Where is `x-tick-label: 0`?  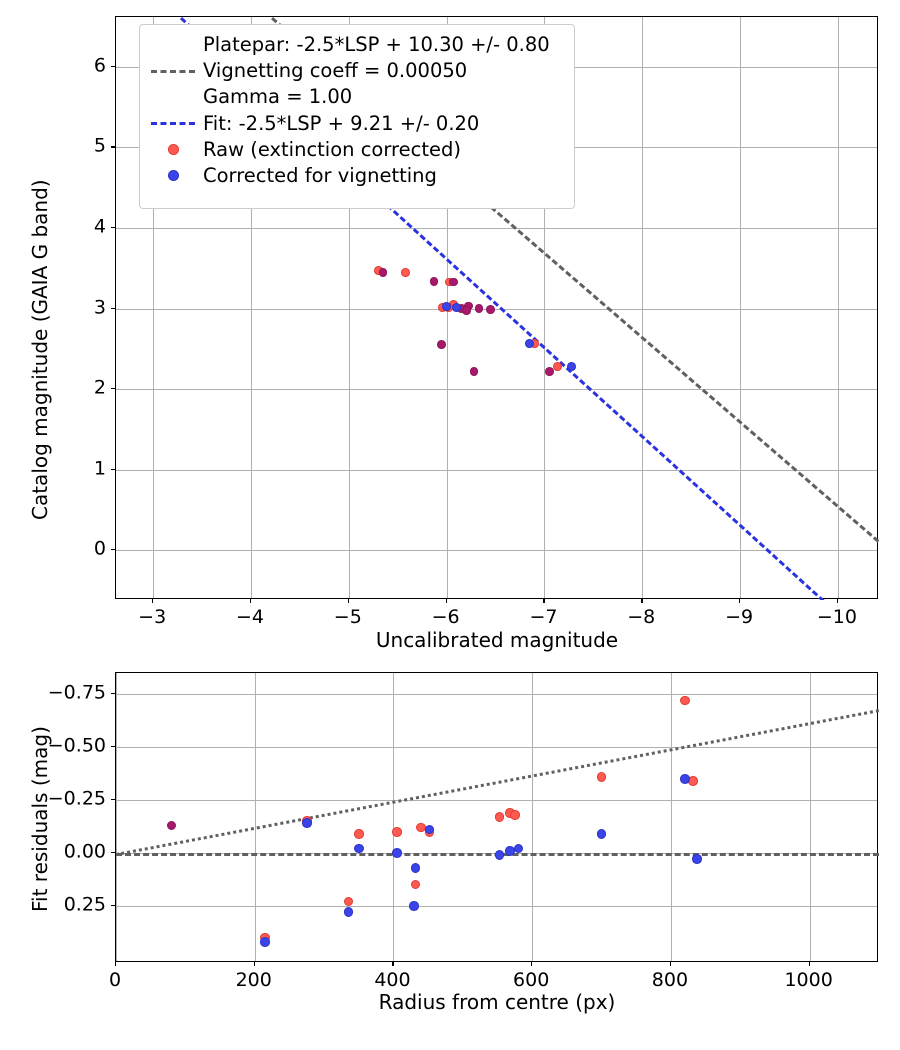
x-tick-label: 0 is located at coordinates (115, 980).